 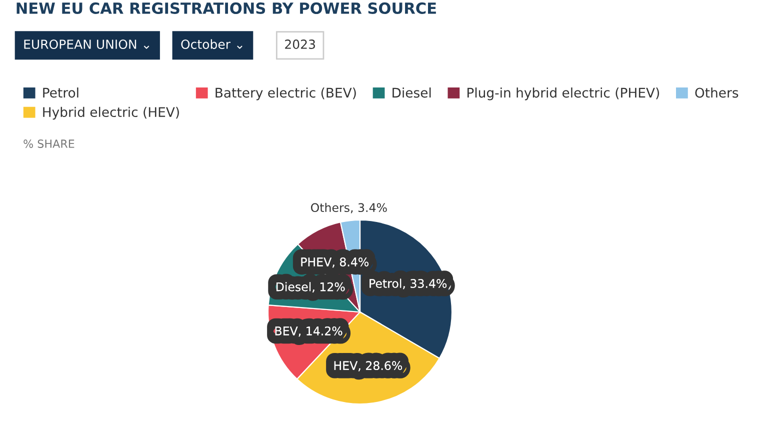 What do you see at coordinates (211, 44) in the screenshot?
I see `text: October ⌄` at bounding box center [211, 44].